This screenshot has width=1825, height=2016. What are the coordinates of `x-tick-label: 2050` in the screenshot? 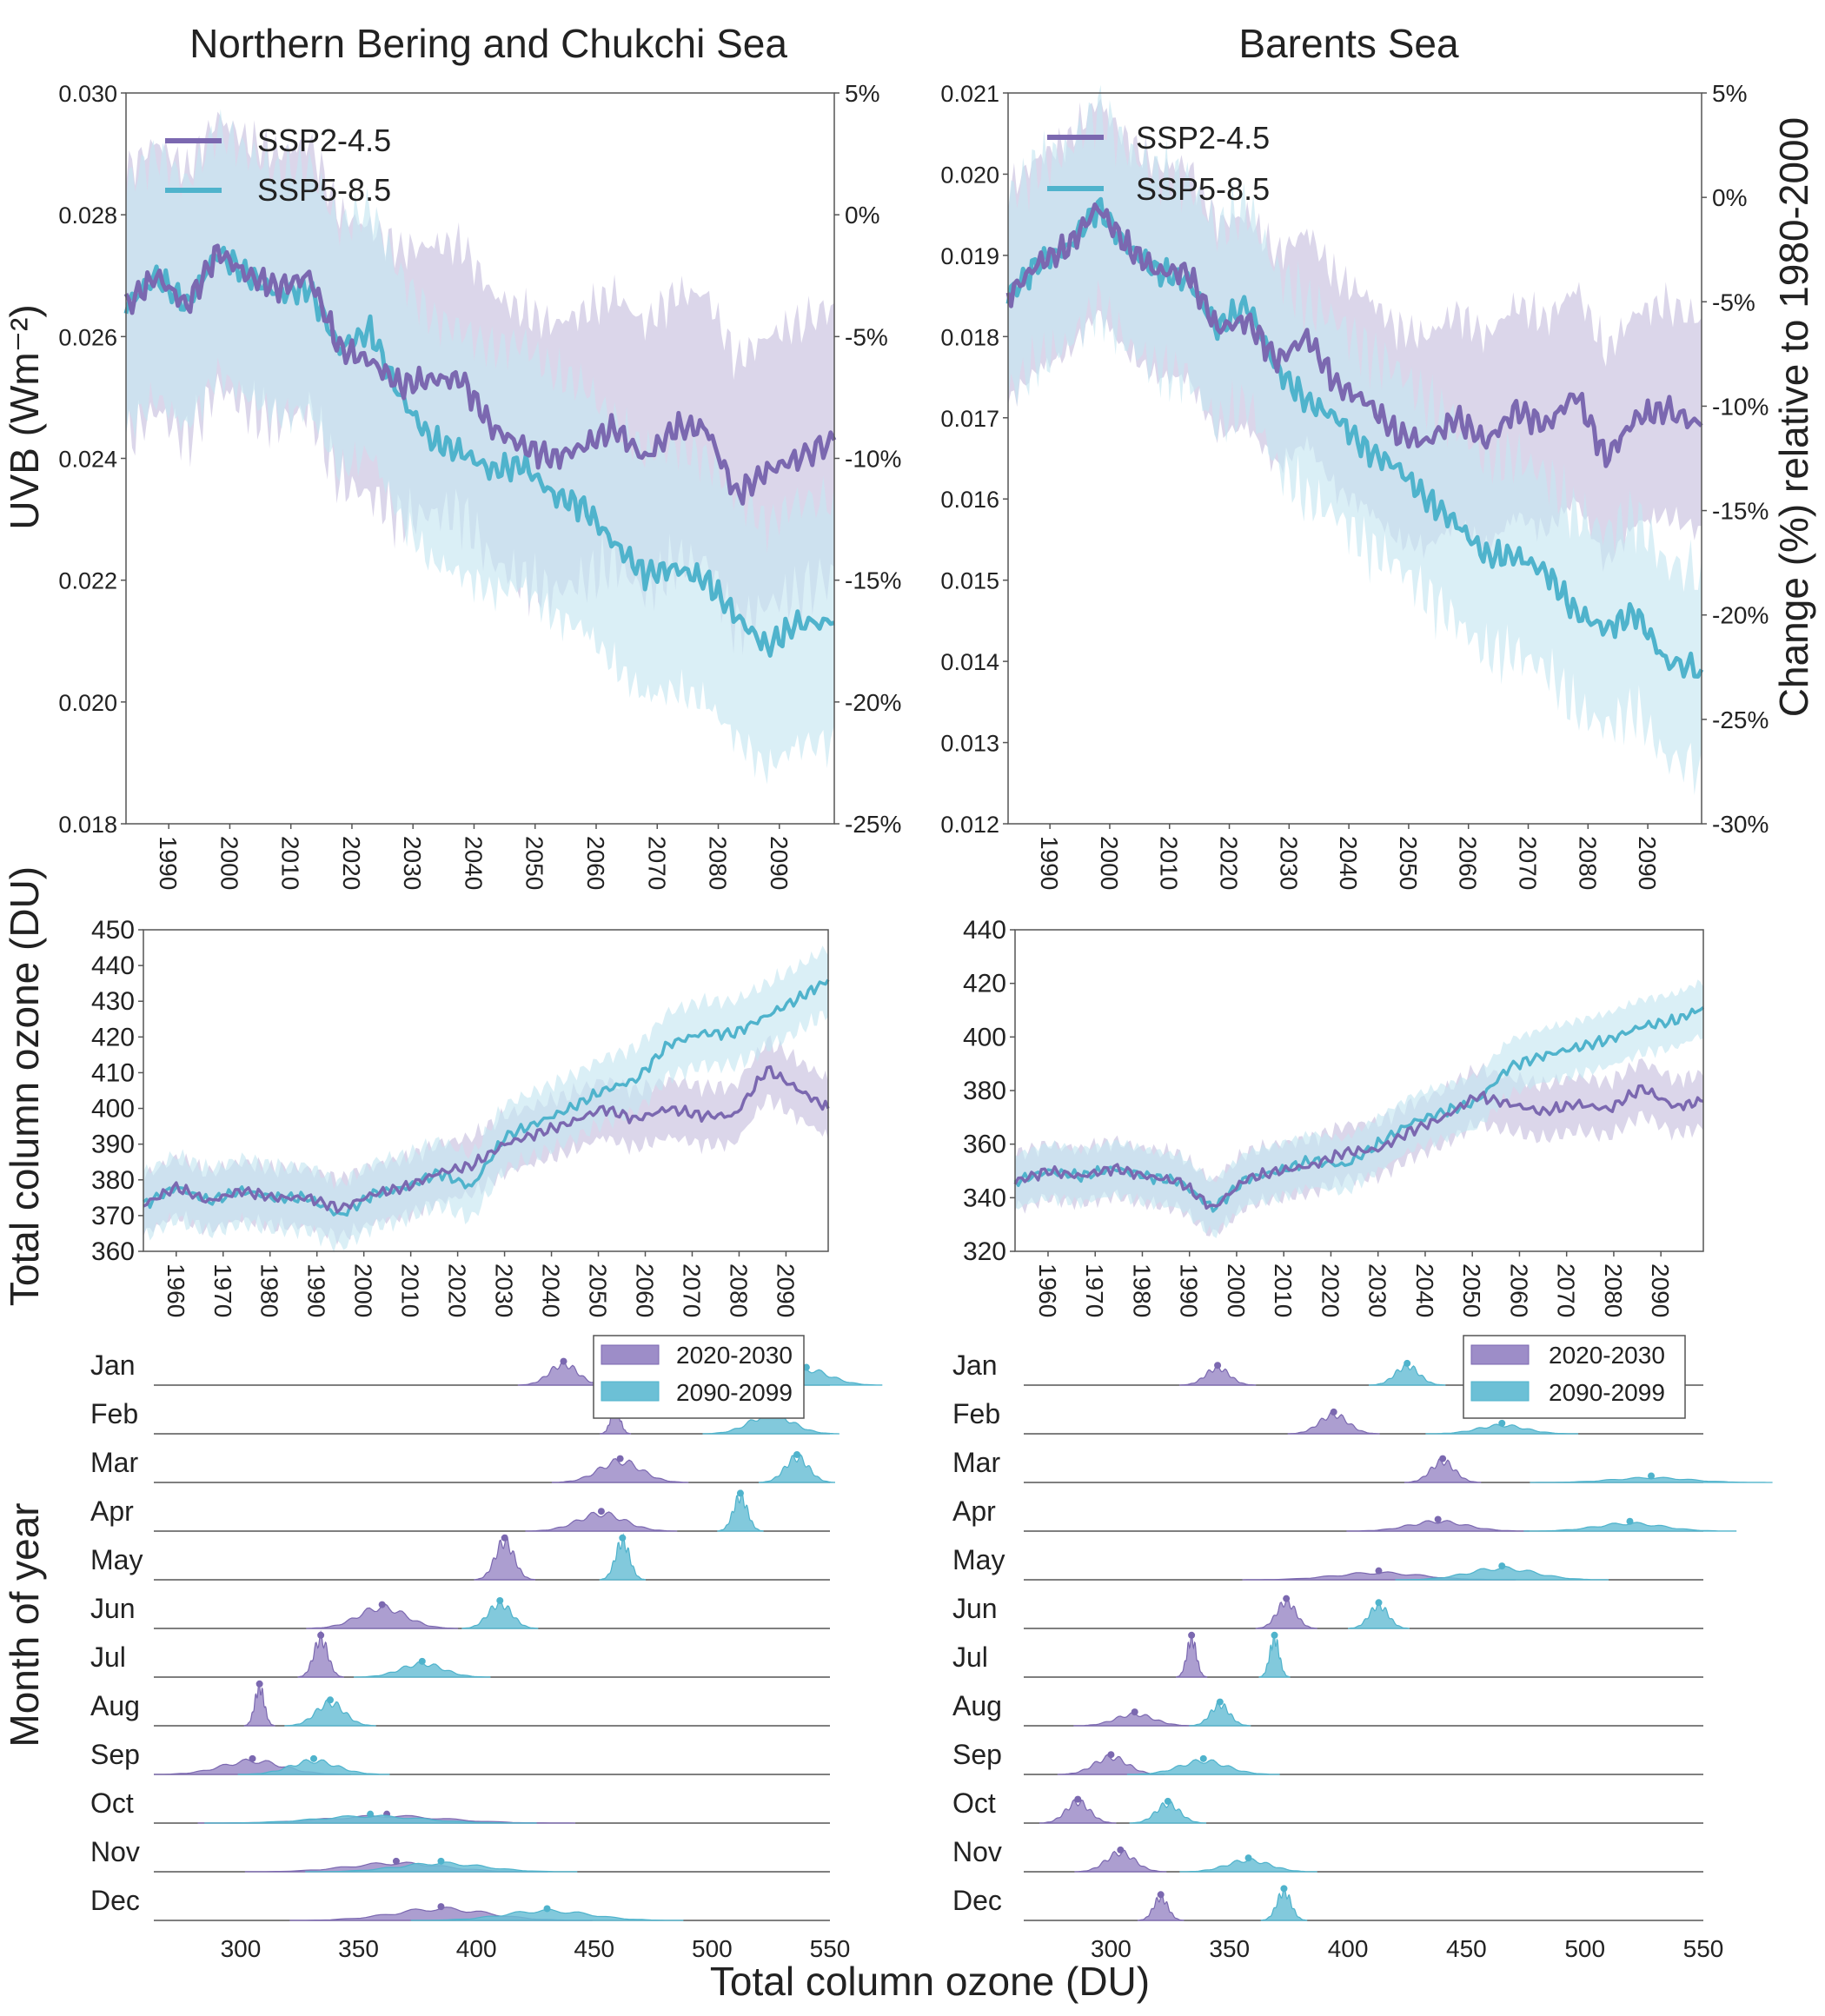 It's located at (1471, 1290).